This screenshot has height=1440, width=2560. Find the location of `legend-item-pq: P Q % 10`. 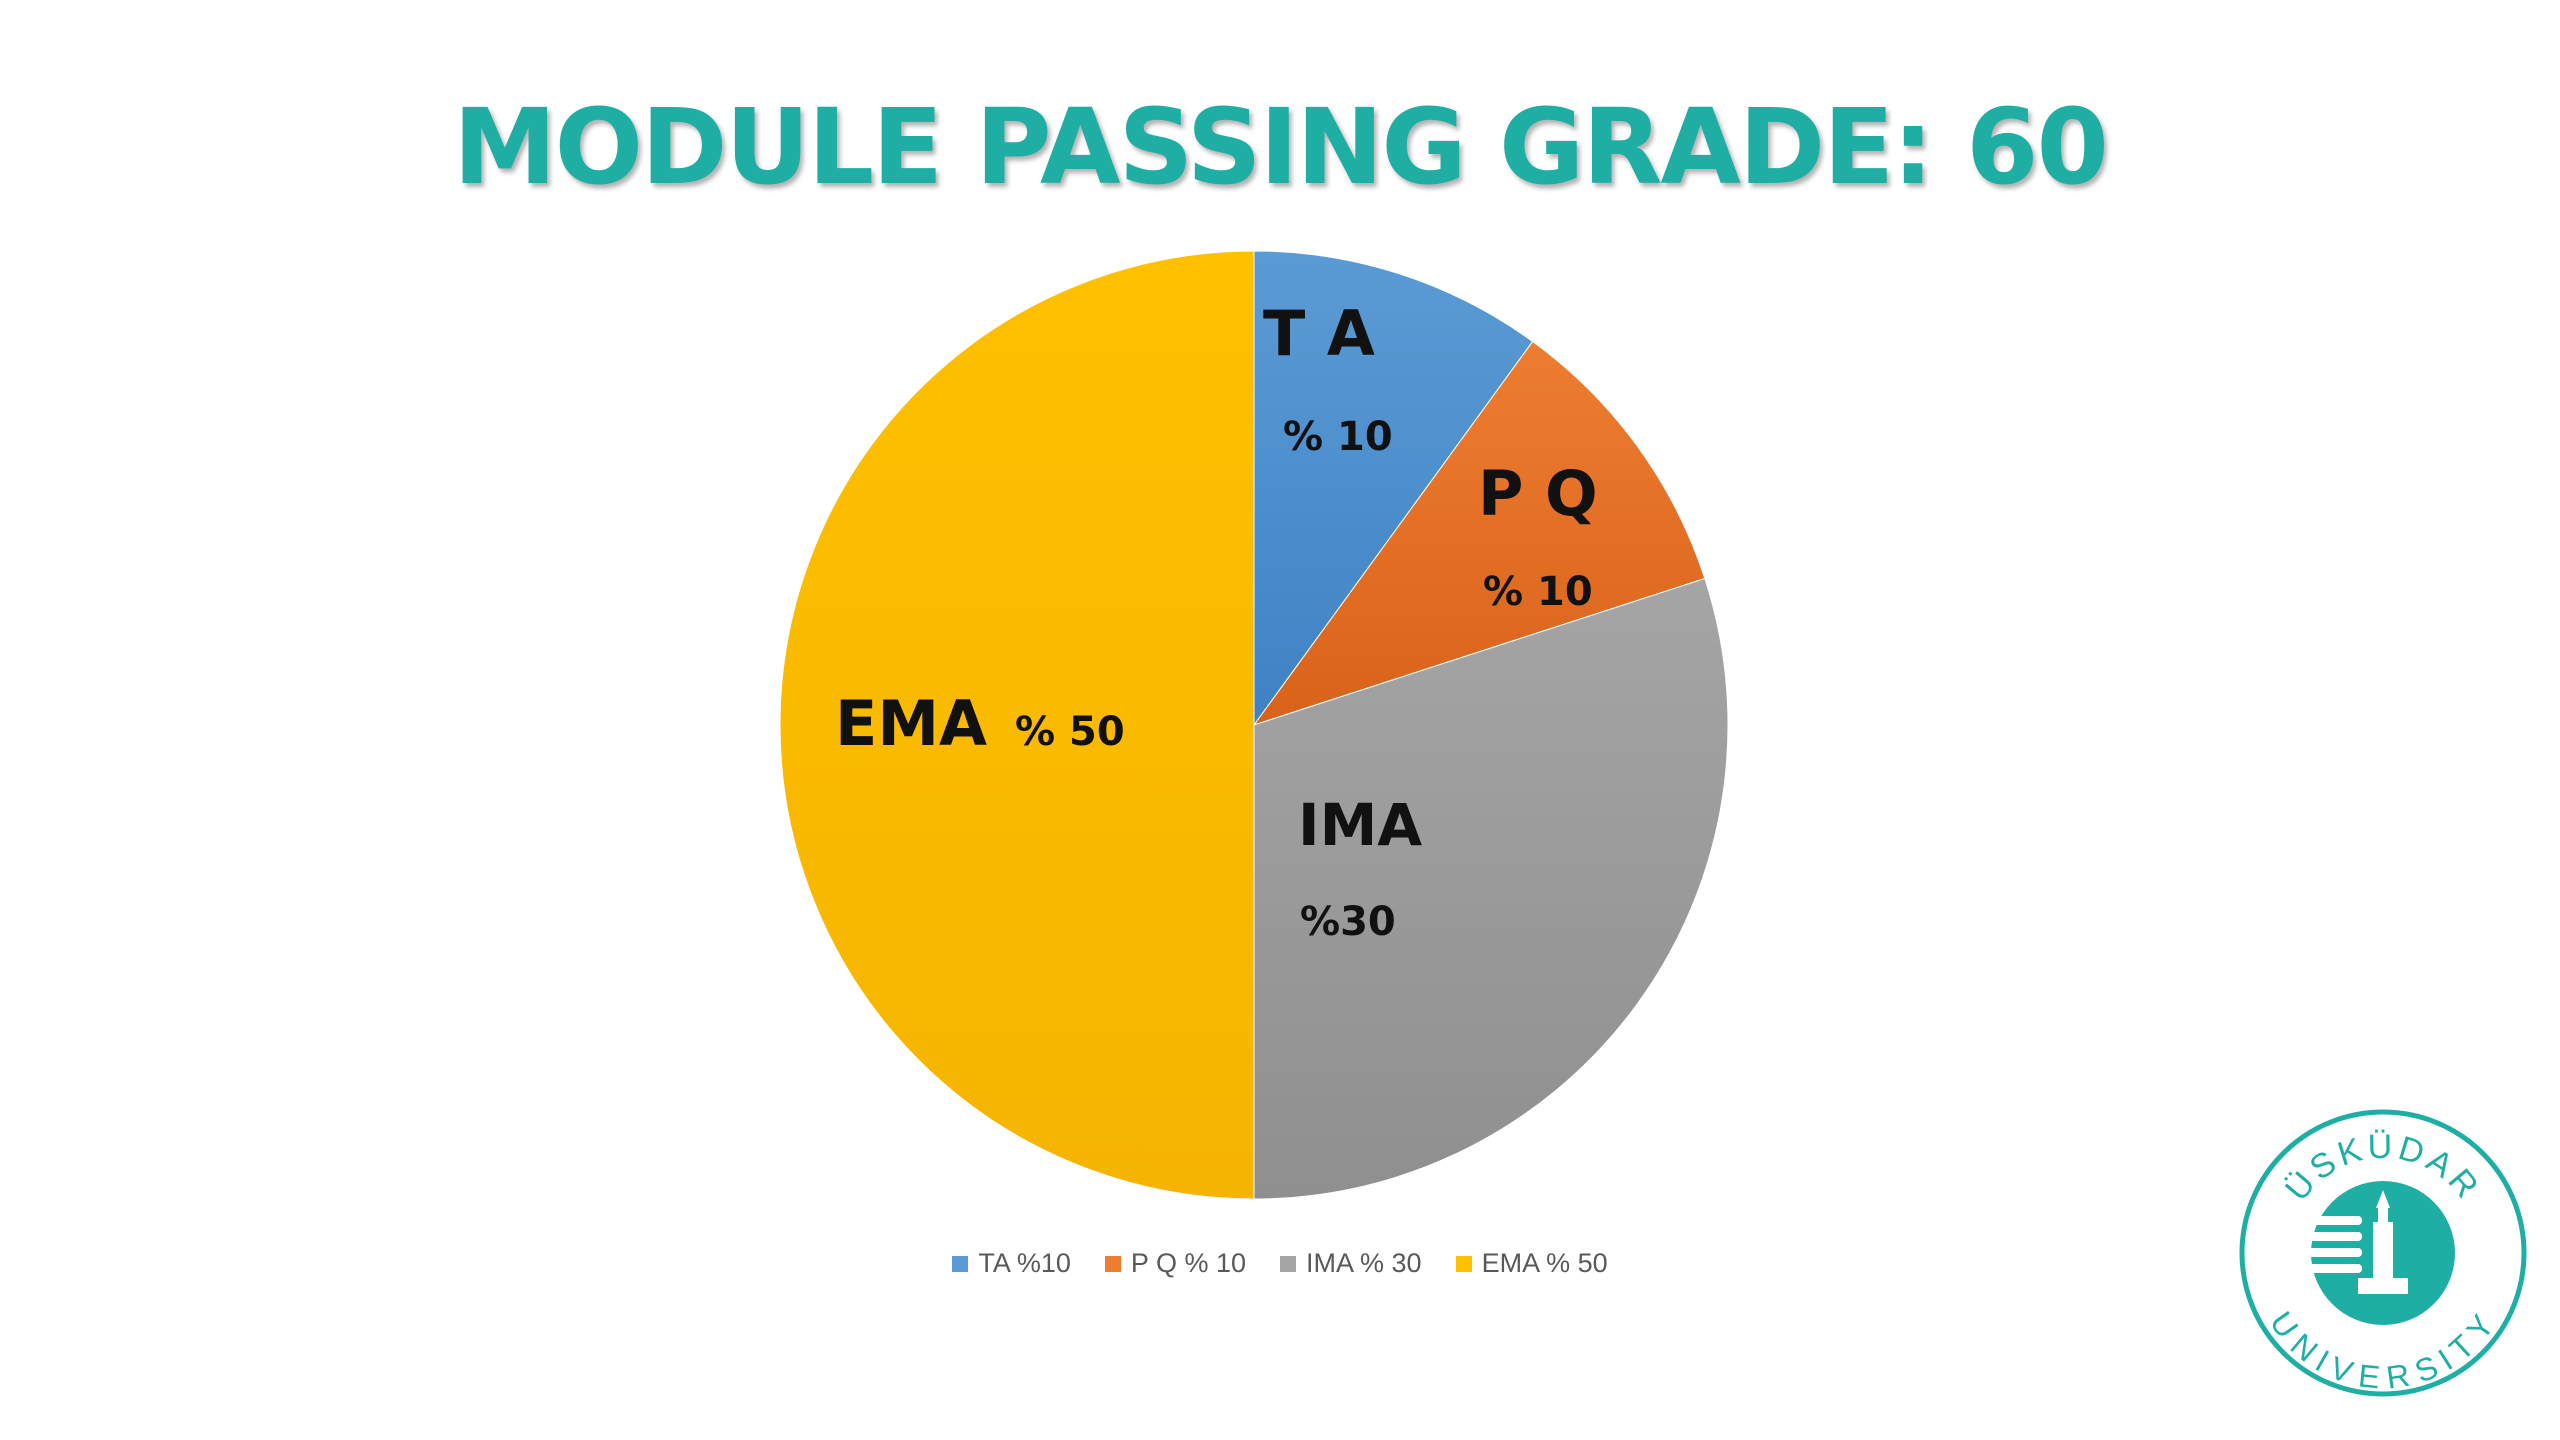

legend-item-pq: P Q % 10 is located at coordinates (1175, 1263).